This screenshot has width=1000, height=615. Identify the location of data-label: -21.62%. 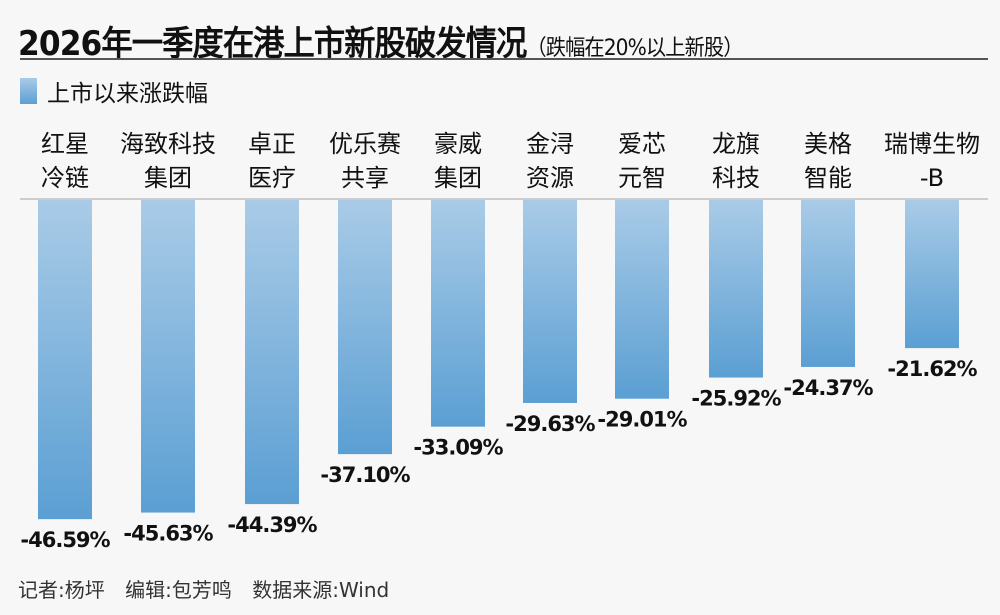
(932, 369).